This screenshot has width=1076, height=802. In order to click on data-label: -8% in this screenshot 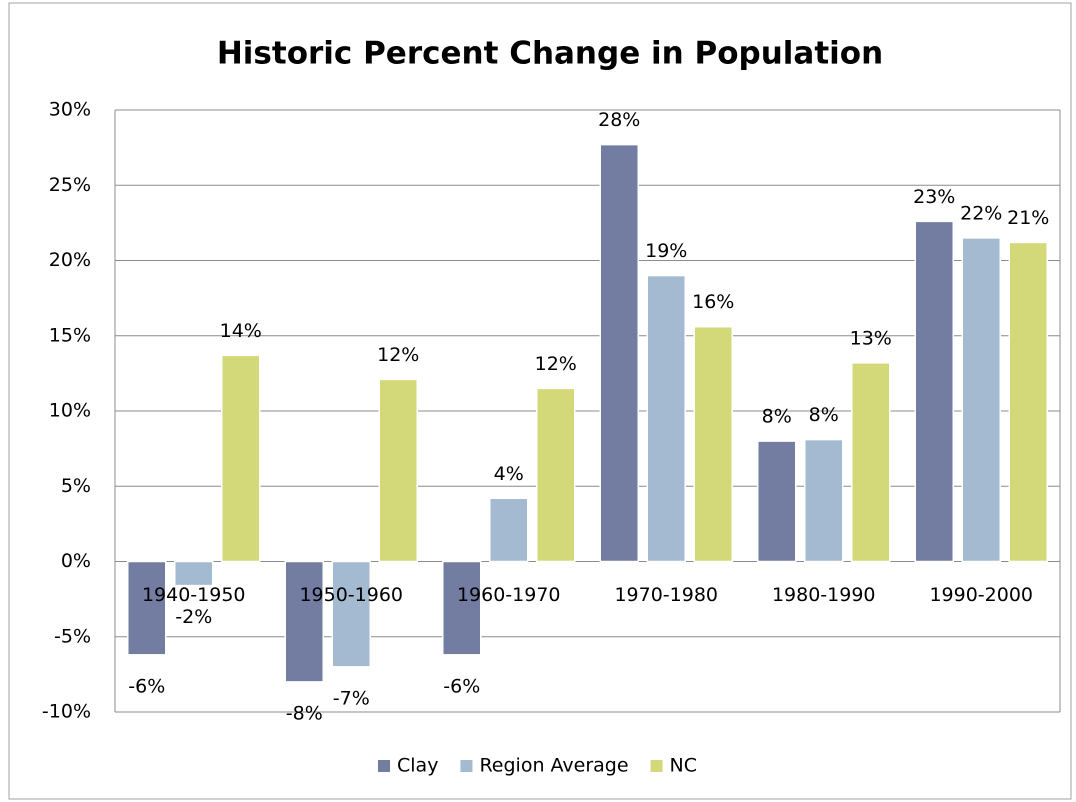, I will do `click(304, 713)`.